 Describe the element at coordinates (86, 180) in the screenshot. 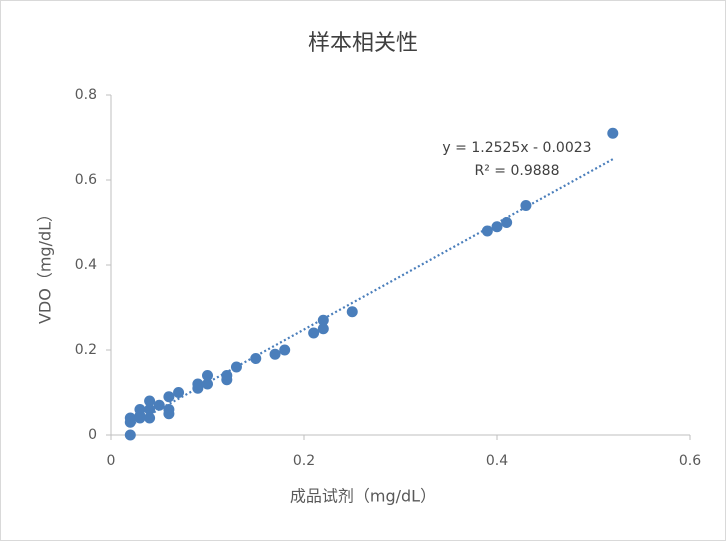

I see `y-tick-label: 0.6` at that location.